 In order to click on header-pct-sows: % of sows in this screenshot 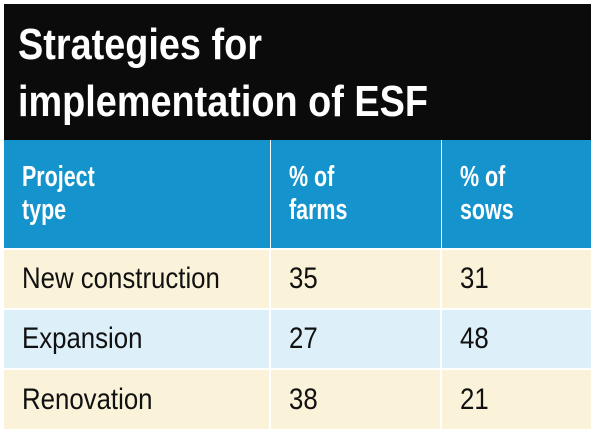, I will do `click(516, 194)`.